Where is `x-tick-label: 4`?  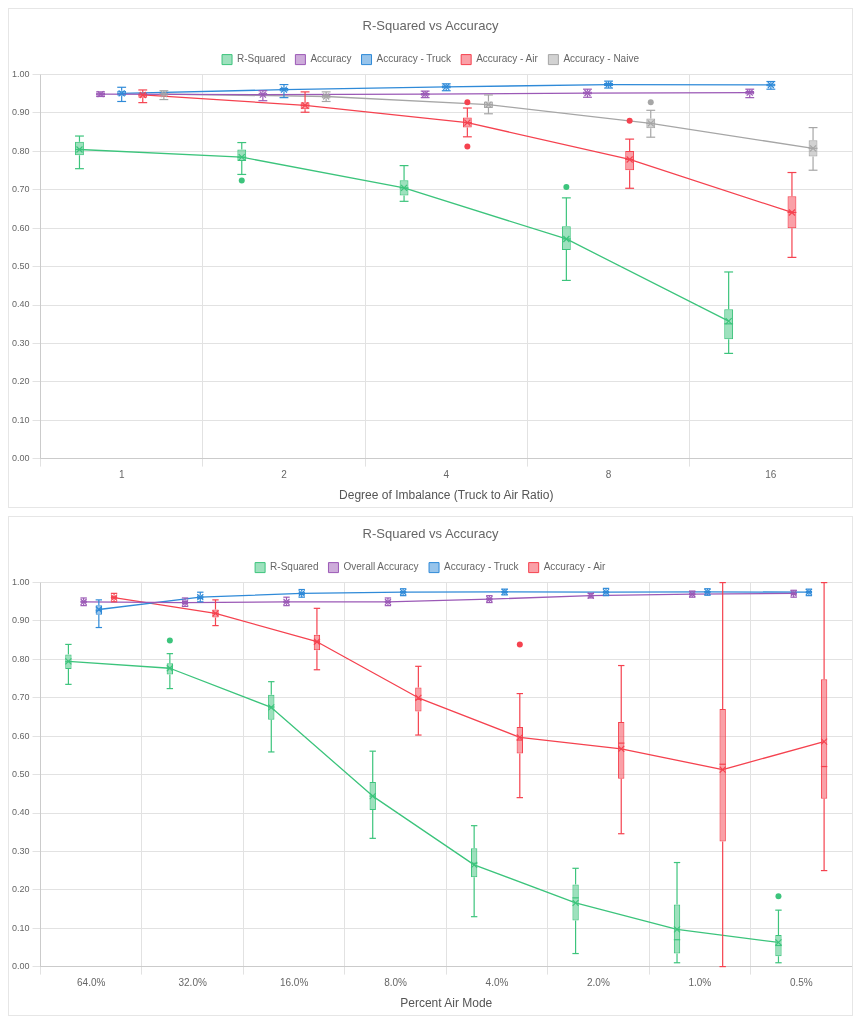
x-tick-label: 4 is located at coordinates (446, 475).